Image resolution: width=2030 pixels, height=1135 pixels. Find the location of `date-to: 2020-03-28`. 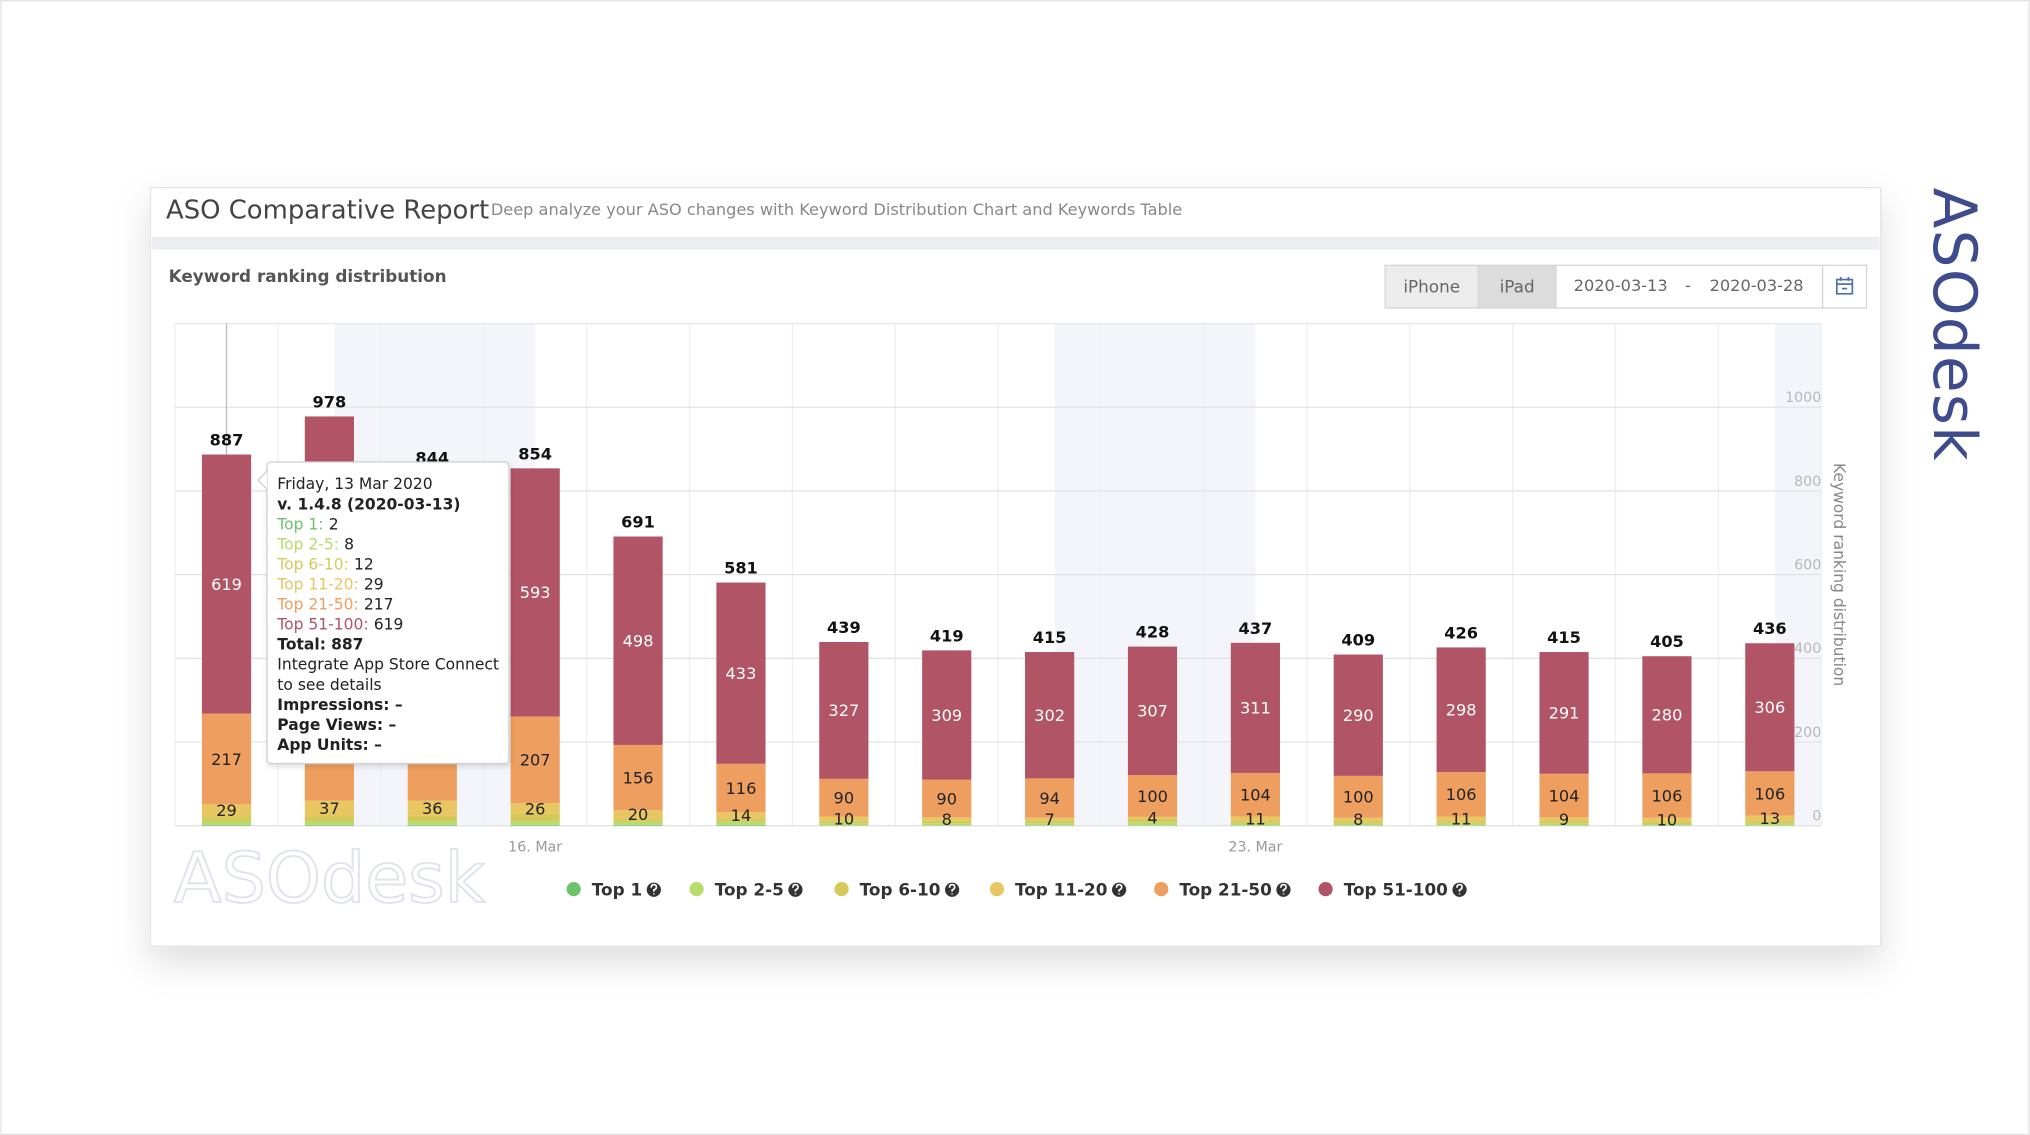

date-to: 2020-03-28 is located at coordinates (1757, 285).